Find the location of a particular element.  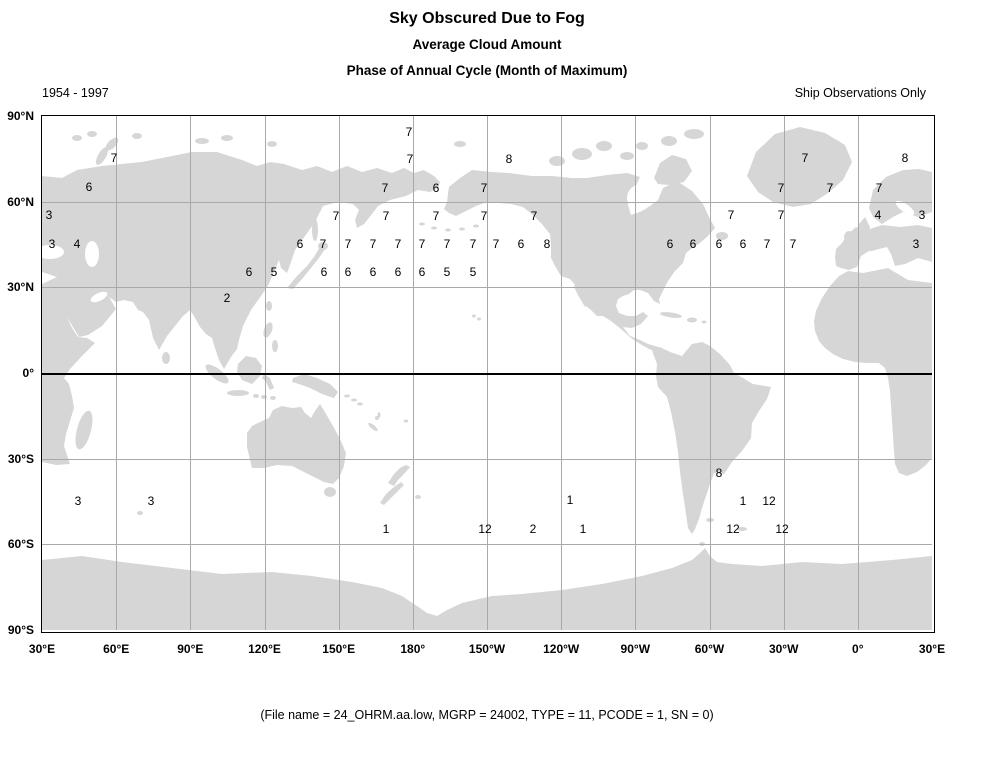

equator-line is located at coordinates (487, 374).